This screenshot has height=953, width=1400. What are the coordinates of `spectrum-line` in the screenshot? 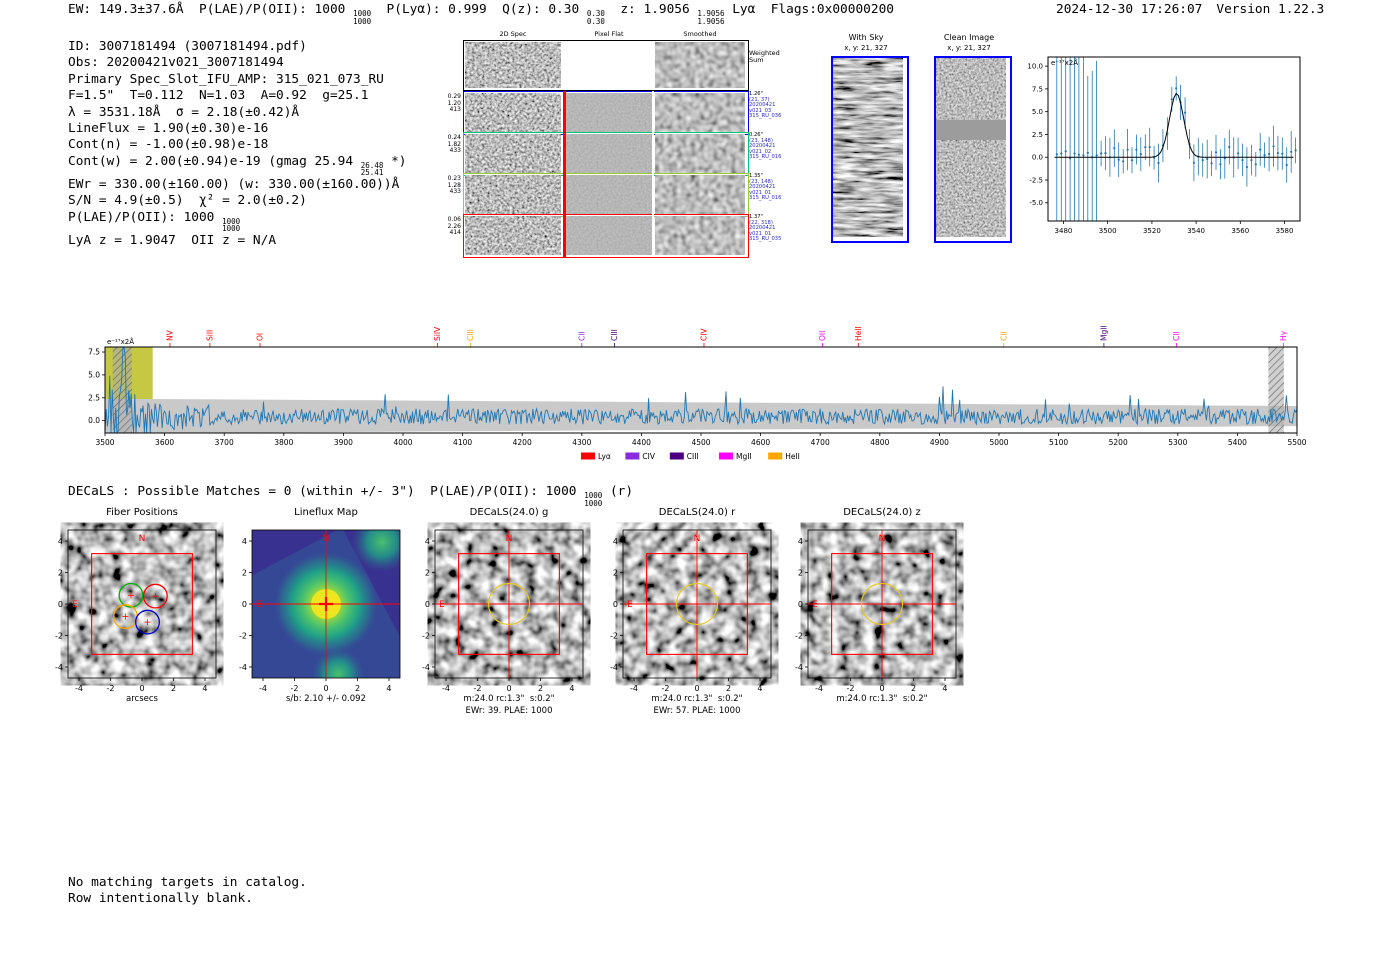 It's located at (701, 390).